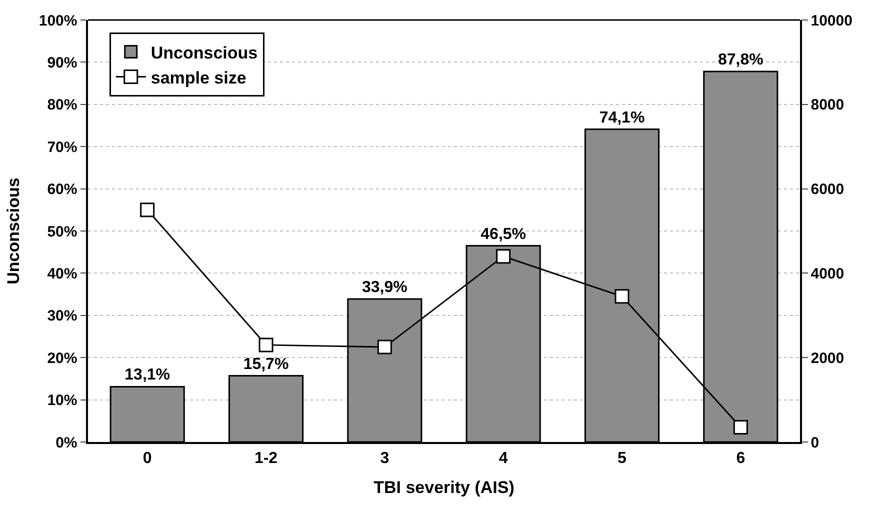 Image resolution: width=875 pixels, height=517 pixels. I want to click on y-tick-label: 80%, so click(62, 105).